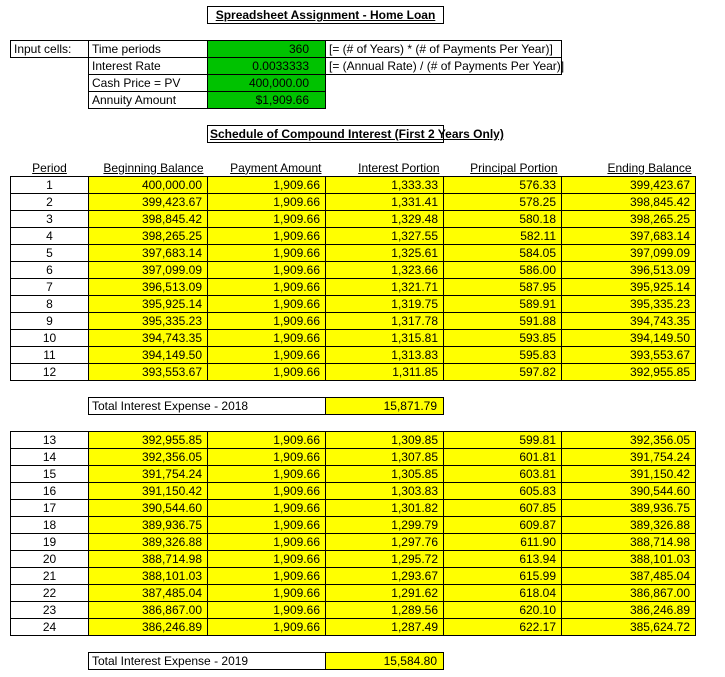 This screenshot has width=725, height=677. What do you see at coordinates (384, 559) in the screenshot?
I see `value-cell: 1,295.72` at bounding box center [384, 559].